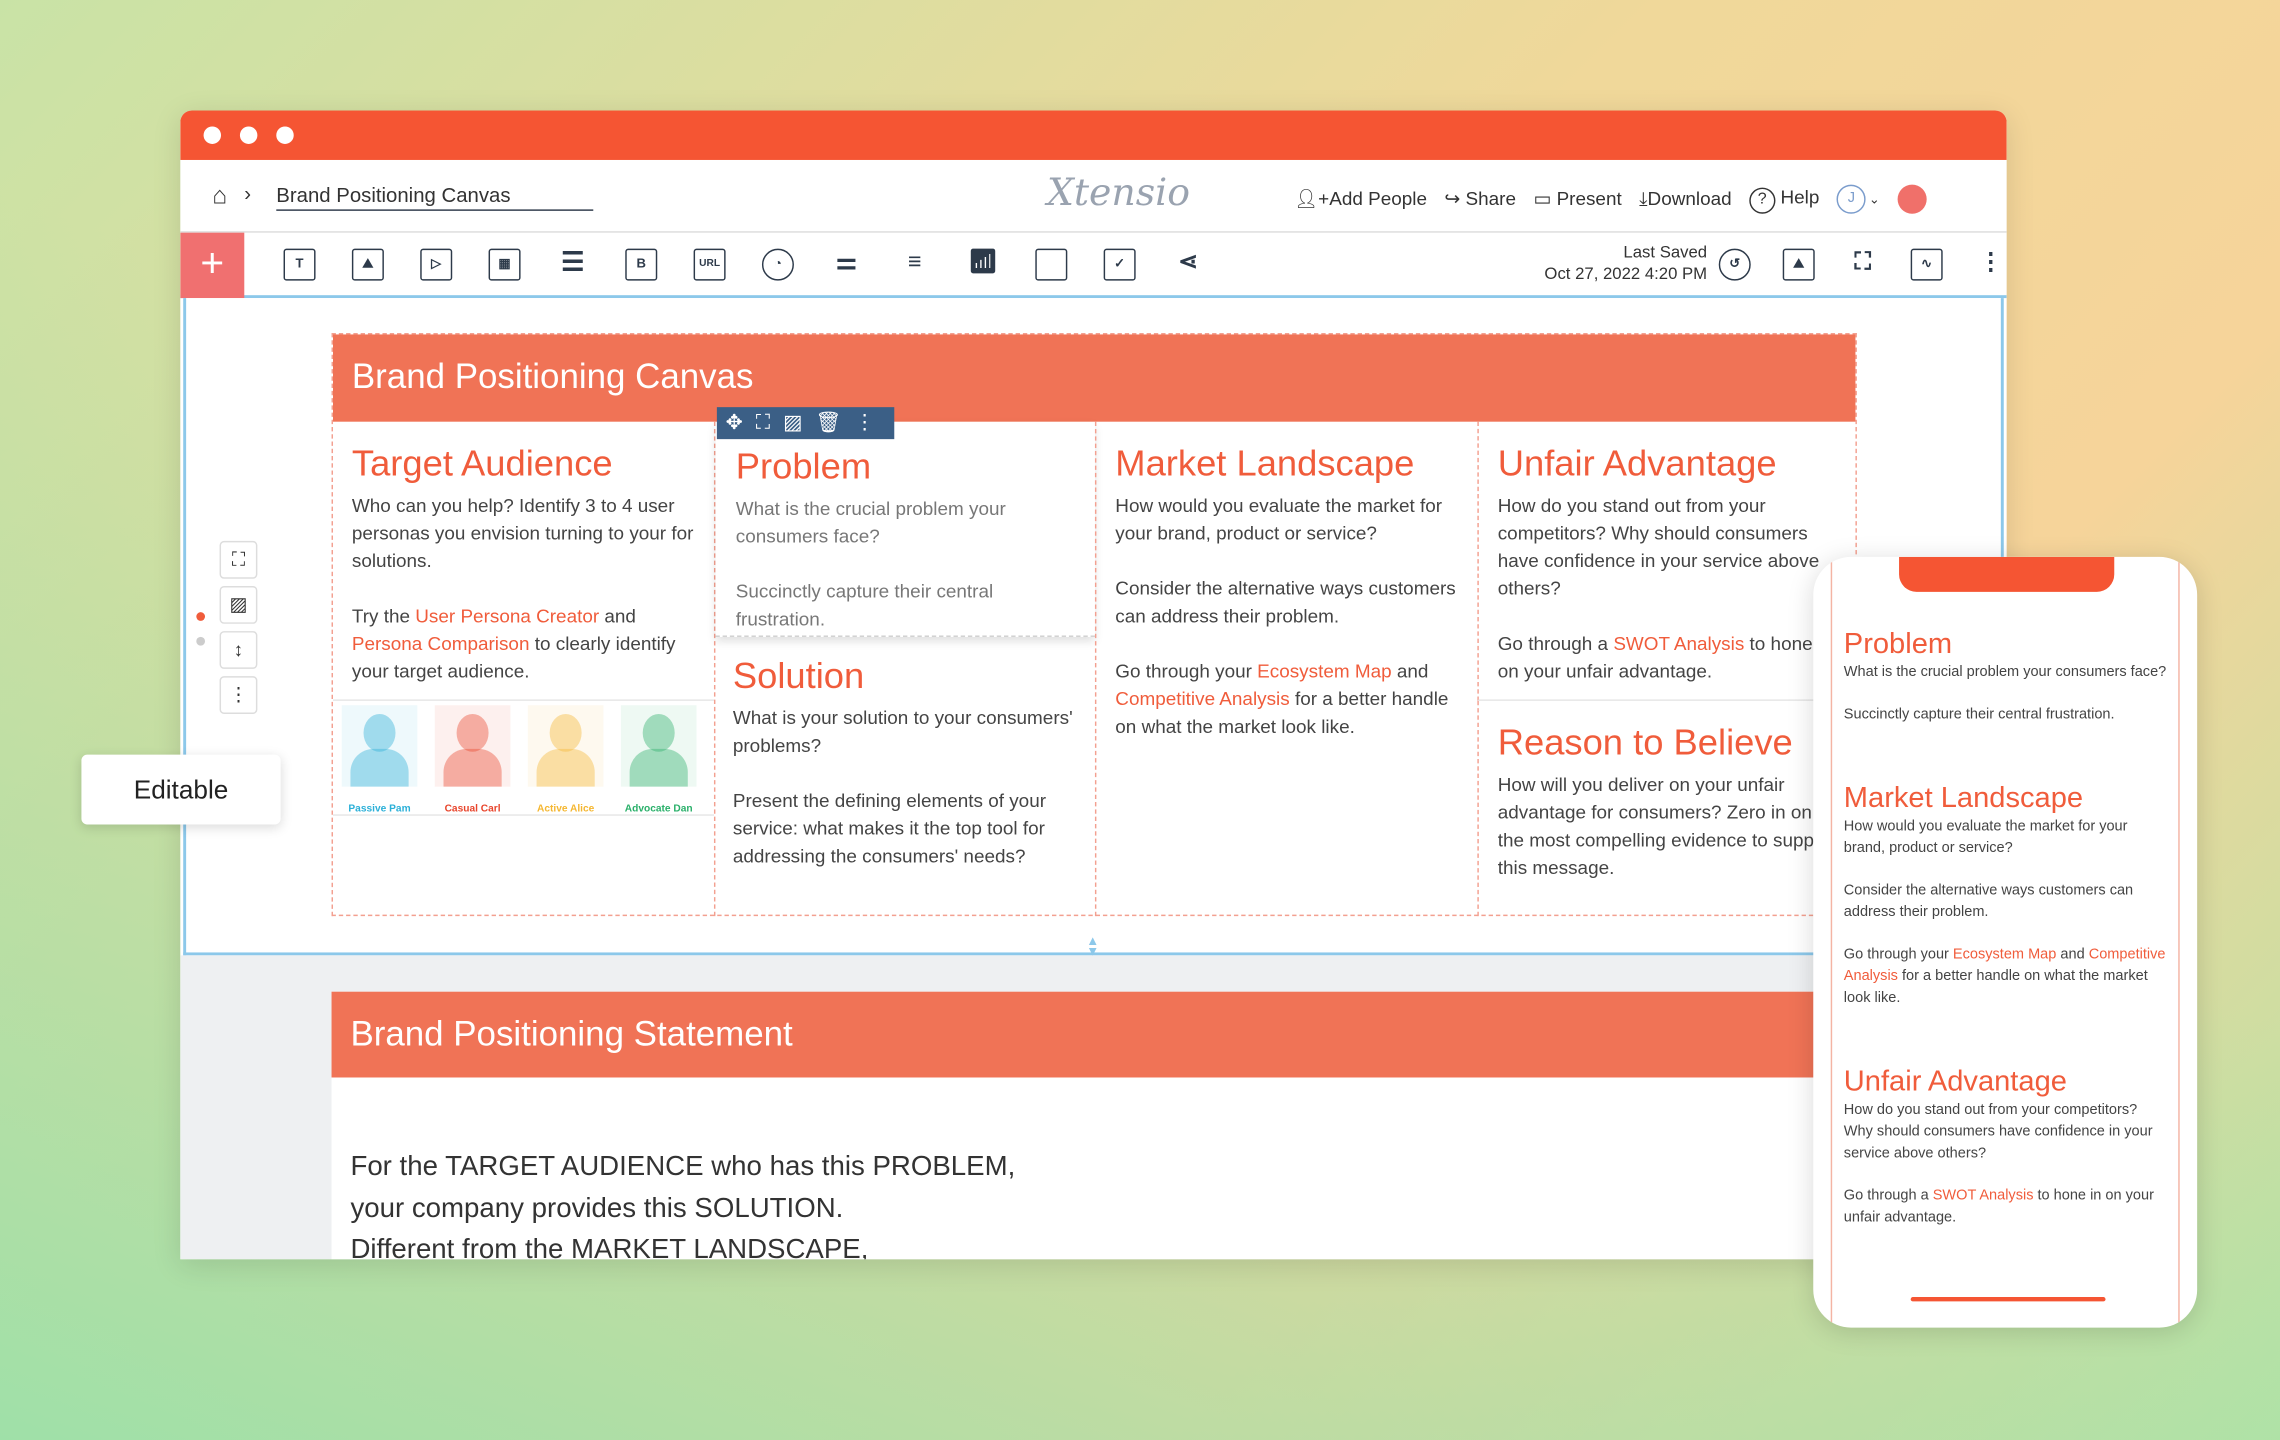  I want to click on tag-tool-icon, so click(1051, 264).